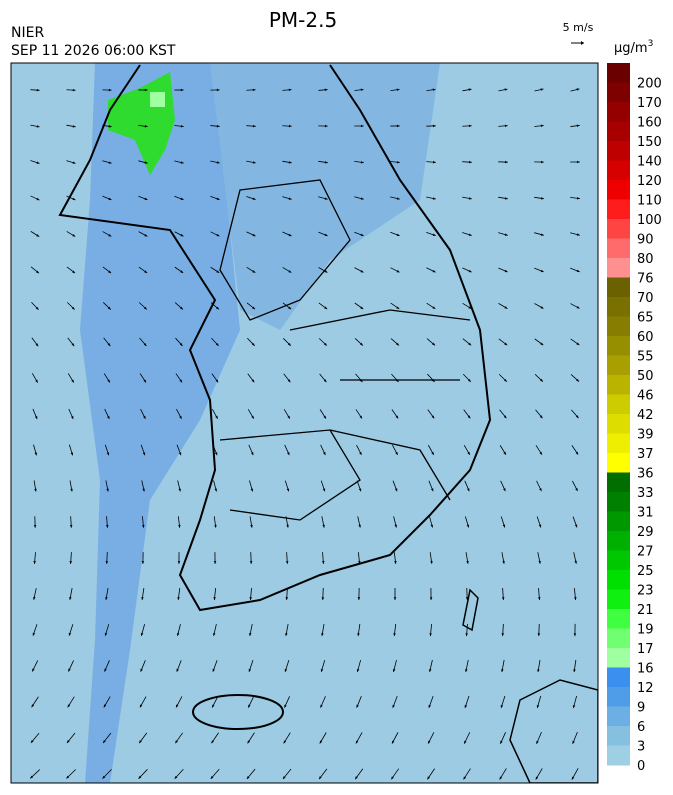 The width and height of the screenshot is (673, 795). I want to click on colorbar-label: 25, so click(645, 571).